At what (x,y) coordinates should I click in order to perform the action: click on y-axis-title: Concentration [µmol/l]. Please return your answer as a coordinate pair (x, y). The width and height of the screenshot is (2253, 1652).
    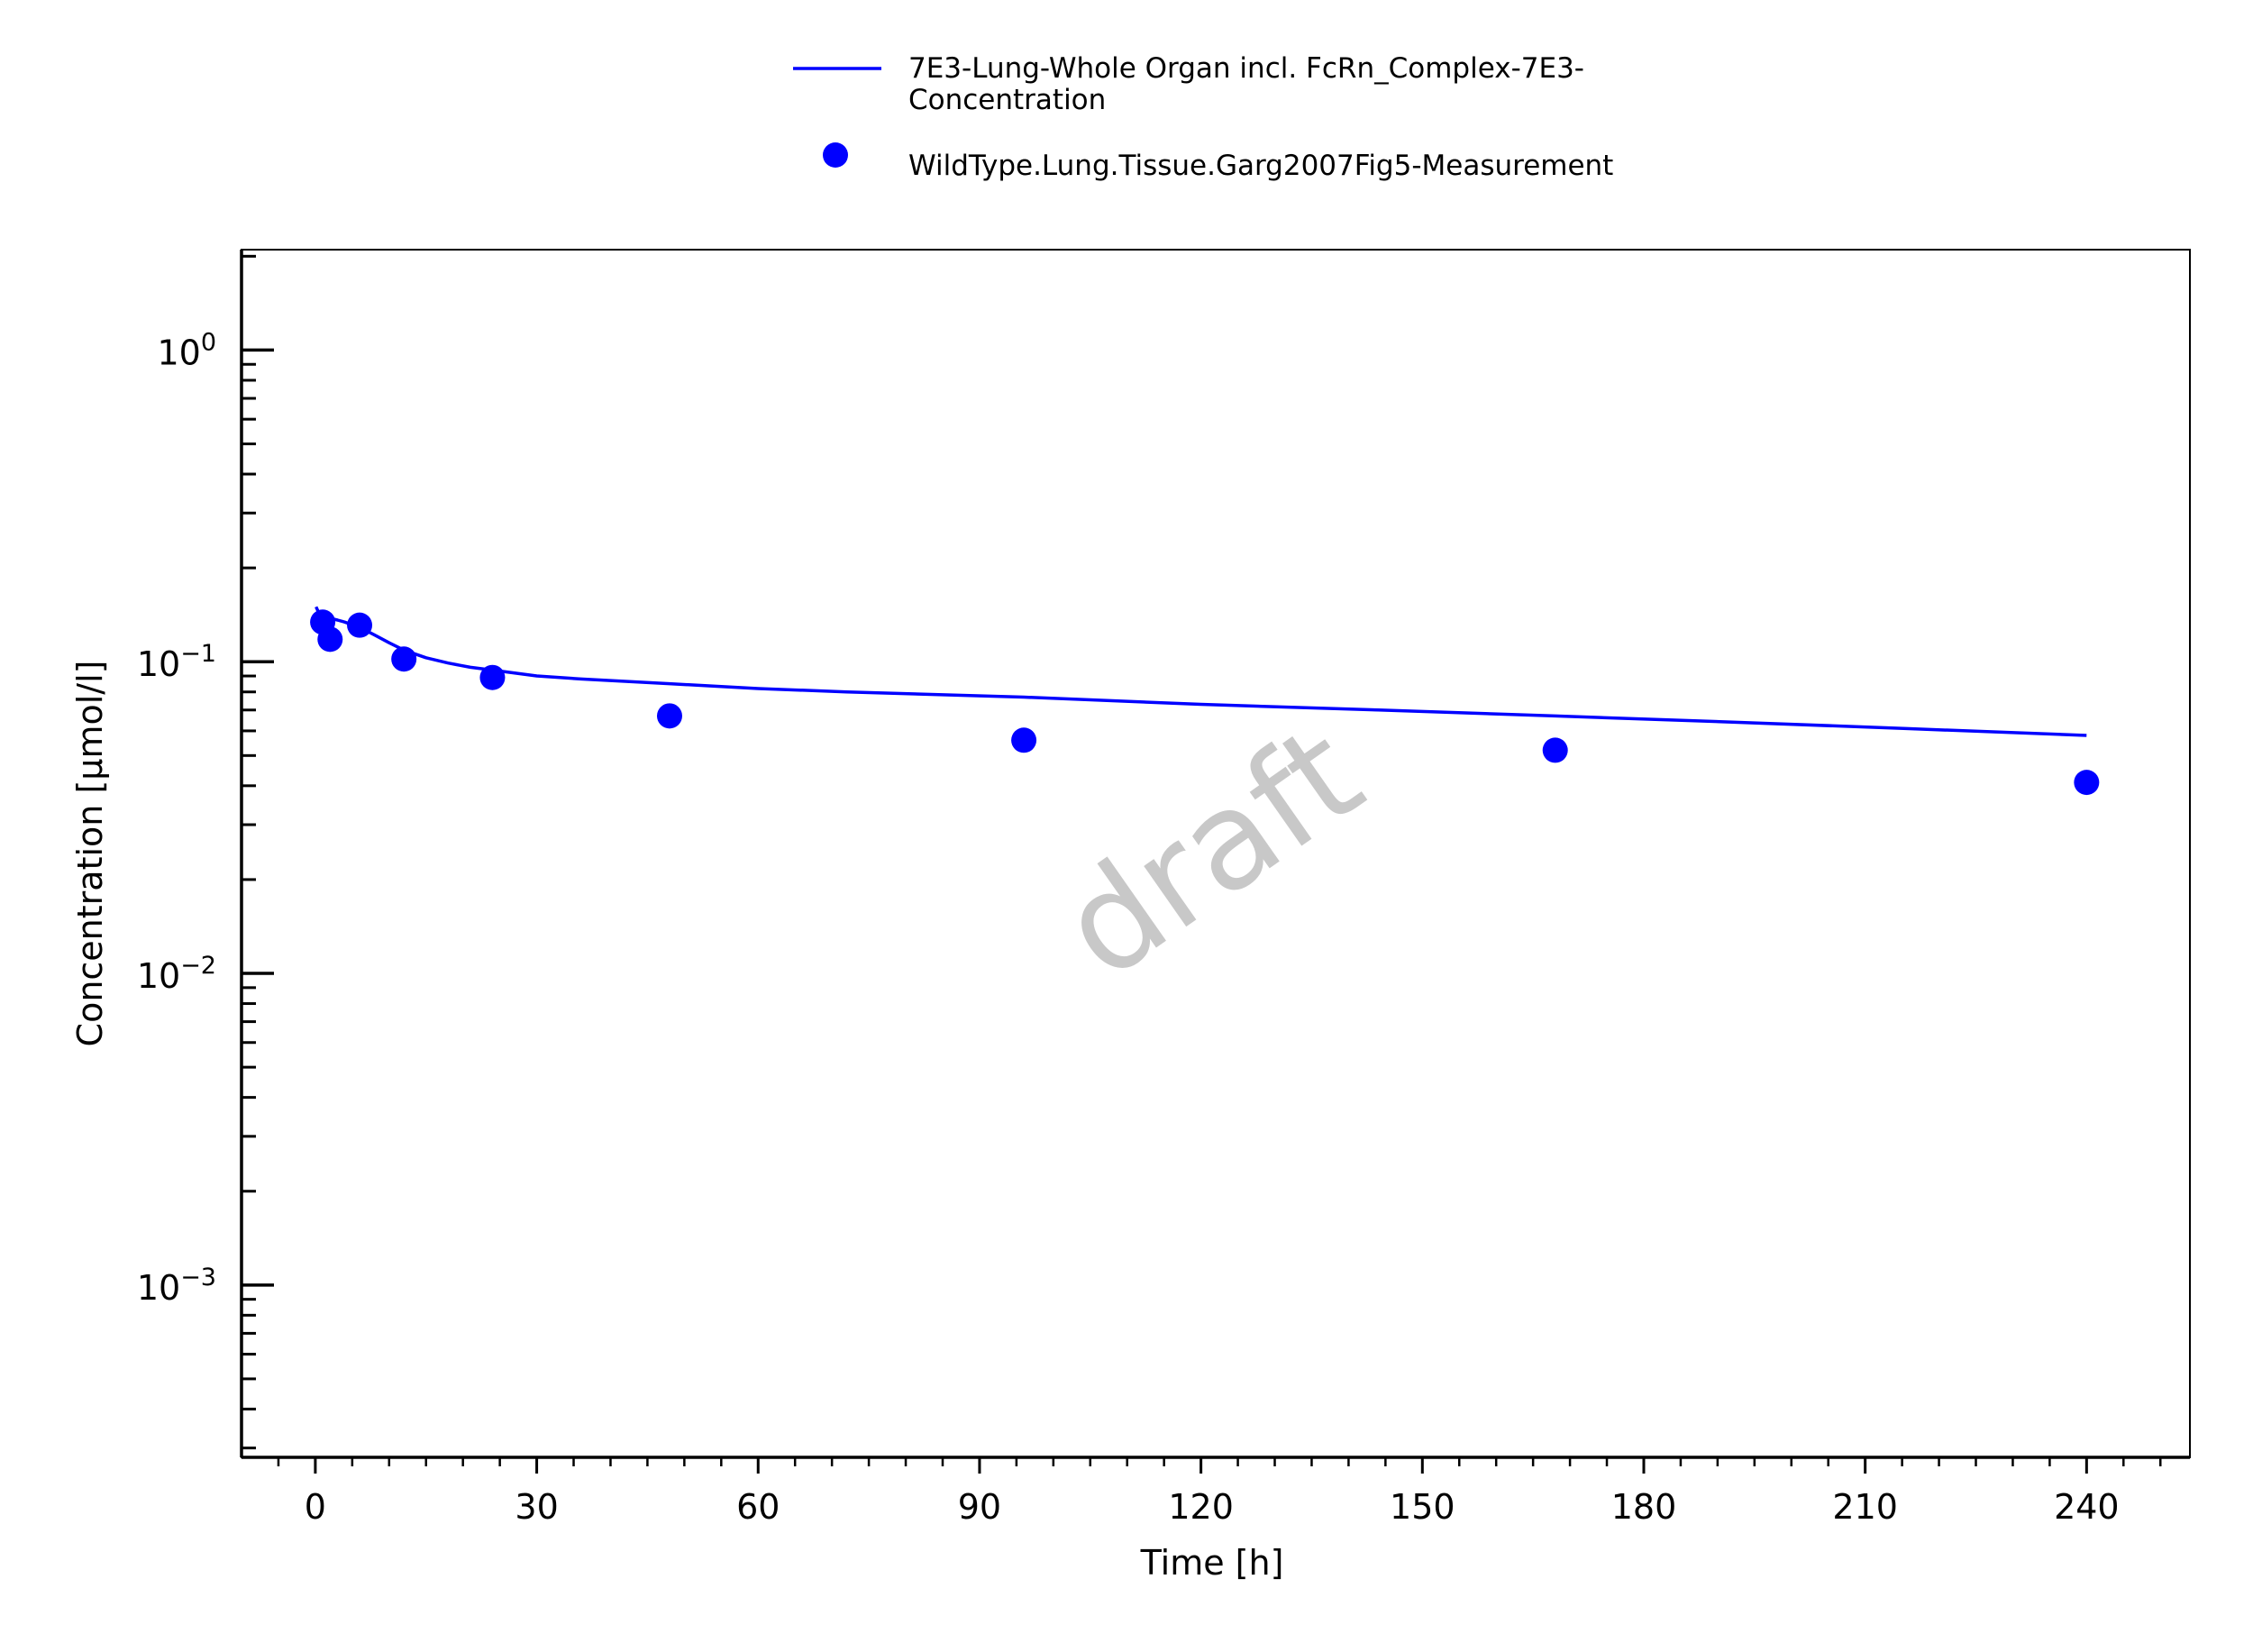
    Looking at the image, I should click on (90, 854).